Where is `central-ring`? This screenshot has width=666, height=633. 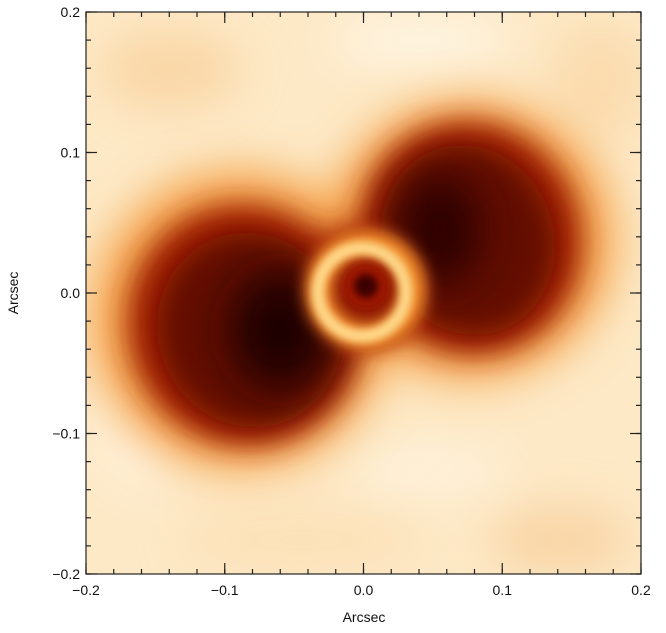
central-ring is located at coordinates (366, 290).